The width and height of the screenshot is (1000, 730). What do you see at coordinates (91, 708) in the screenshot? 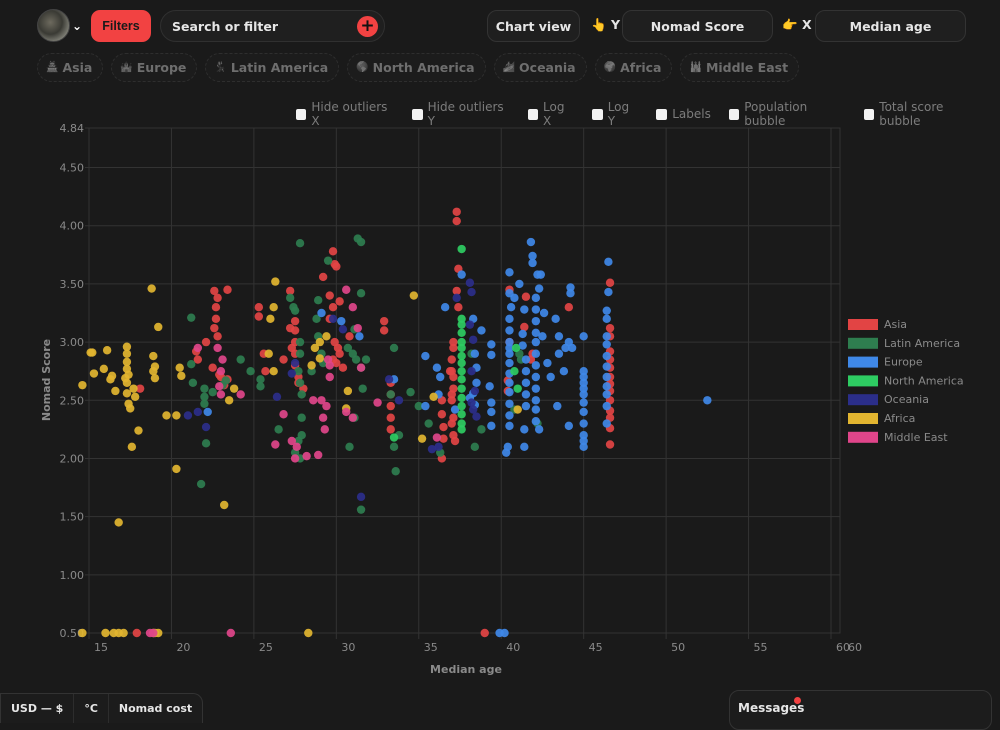
I see `temperature-unit-selector: °C` at bounding box center [91, 708].